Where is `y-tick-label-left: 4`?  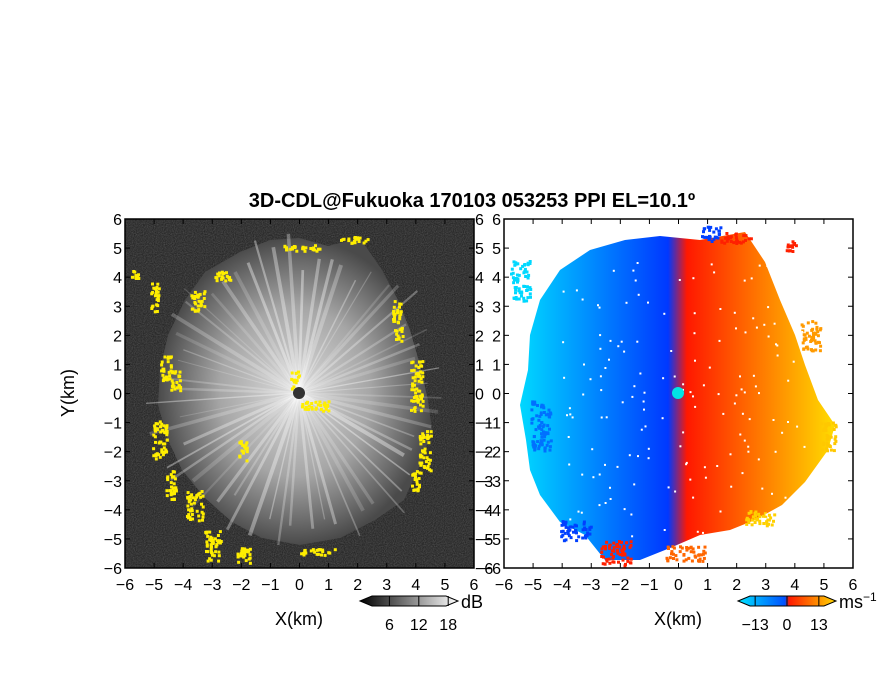
y-tick-label-left: 4 is located at coordinates (117, 278).